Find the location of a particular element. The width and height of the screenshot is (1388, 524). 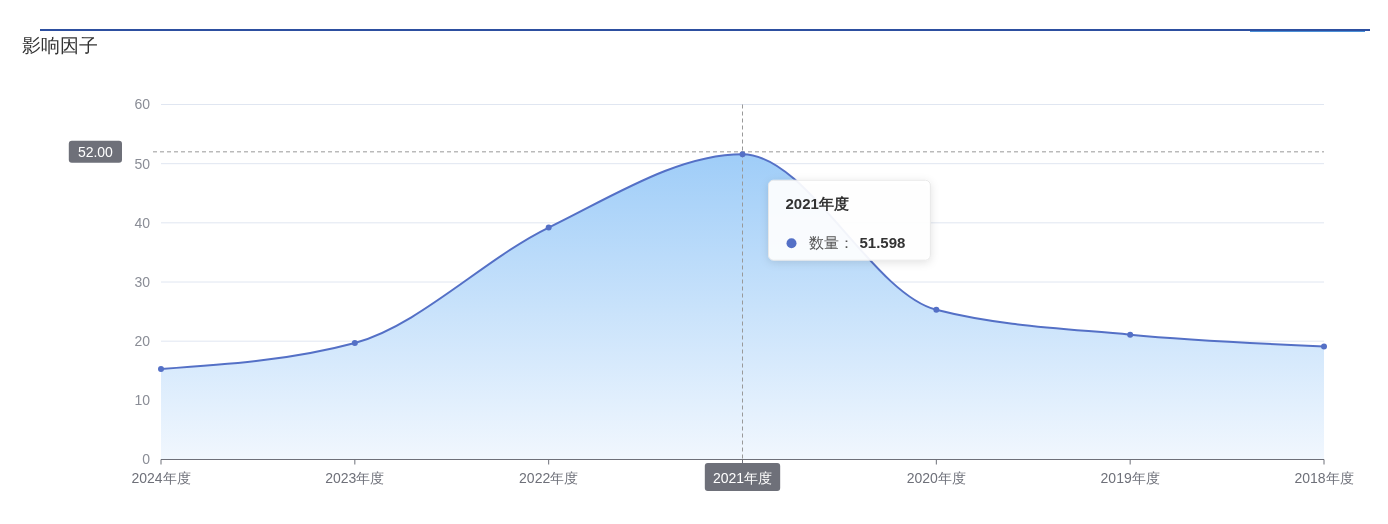

x-tick-label: 2018年度 is located at coordinates (1324, 477).